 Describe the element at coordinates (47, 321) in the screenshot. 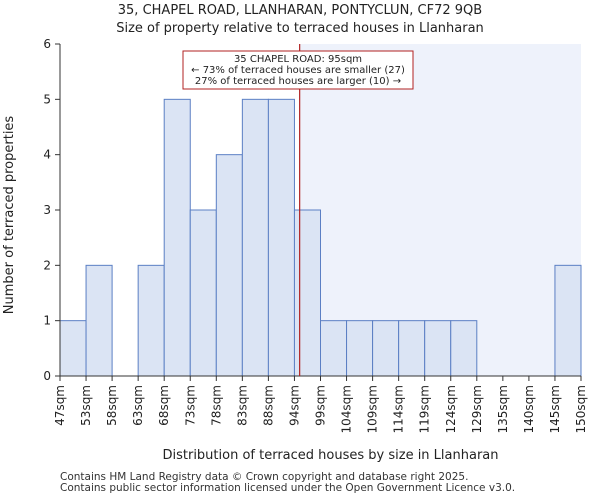

I see `y-tick-label: 1` at that location.